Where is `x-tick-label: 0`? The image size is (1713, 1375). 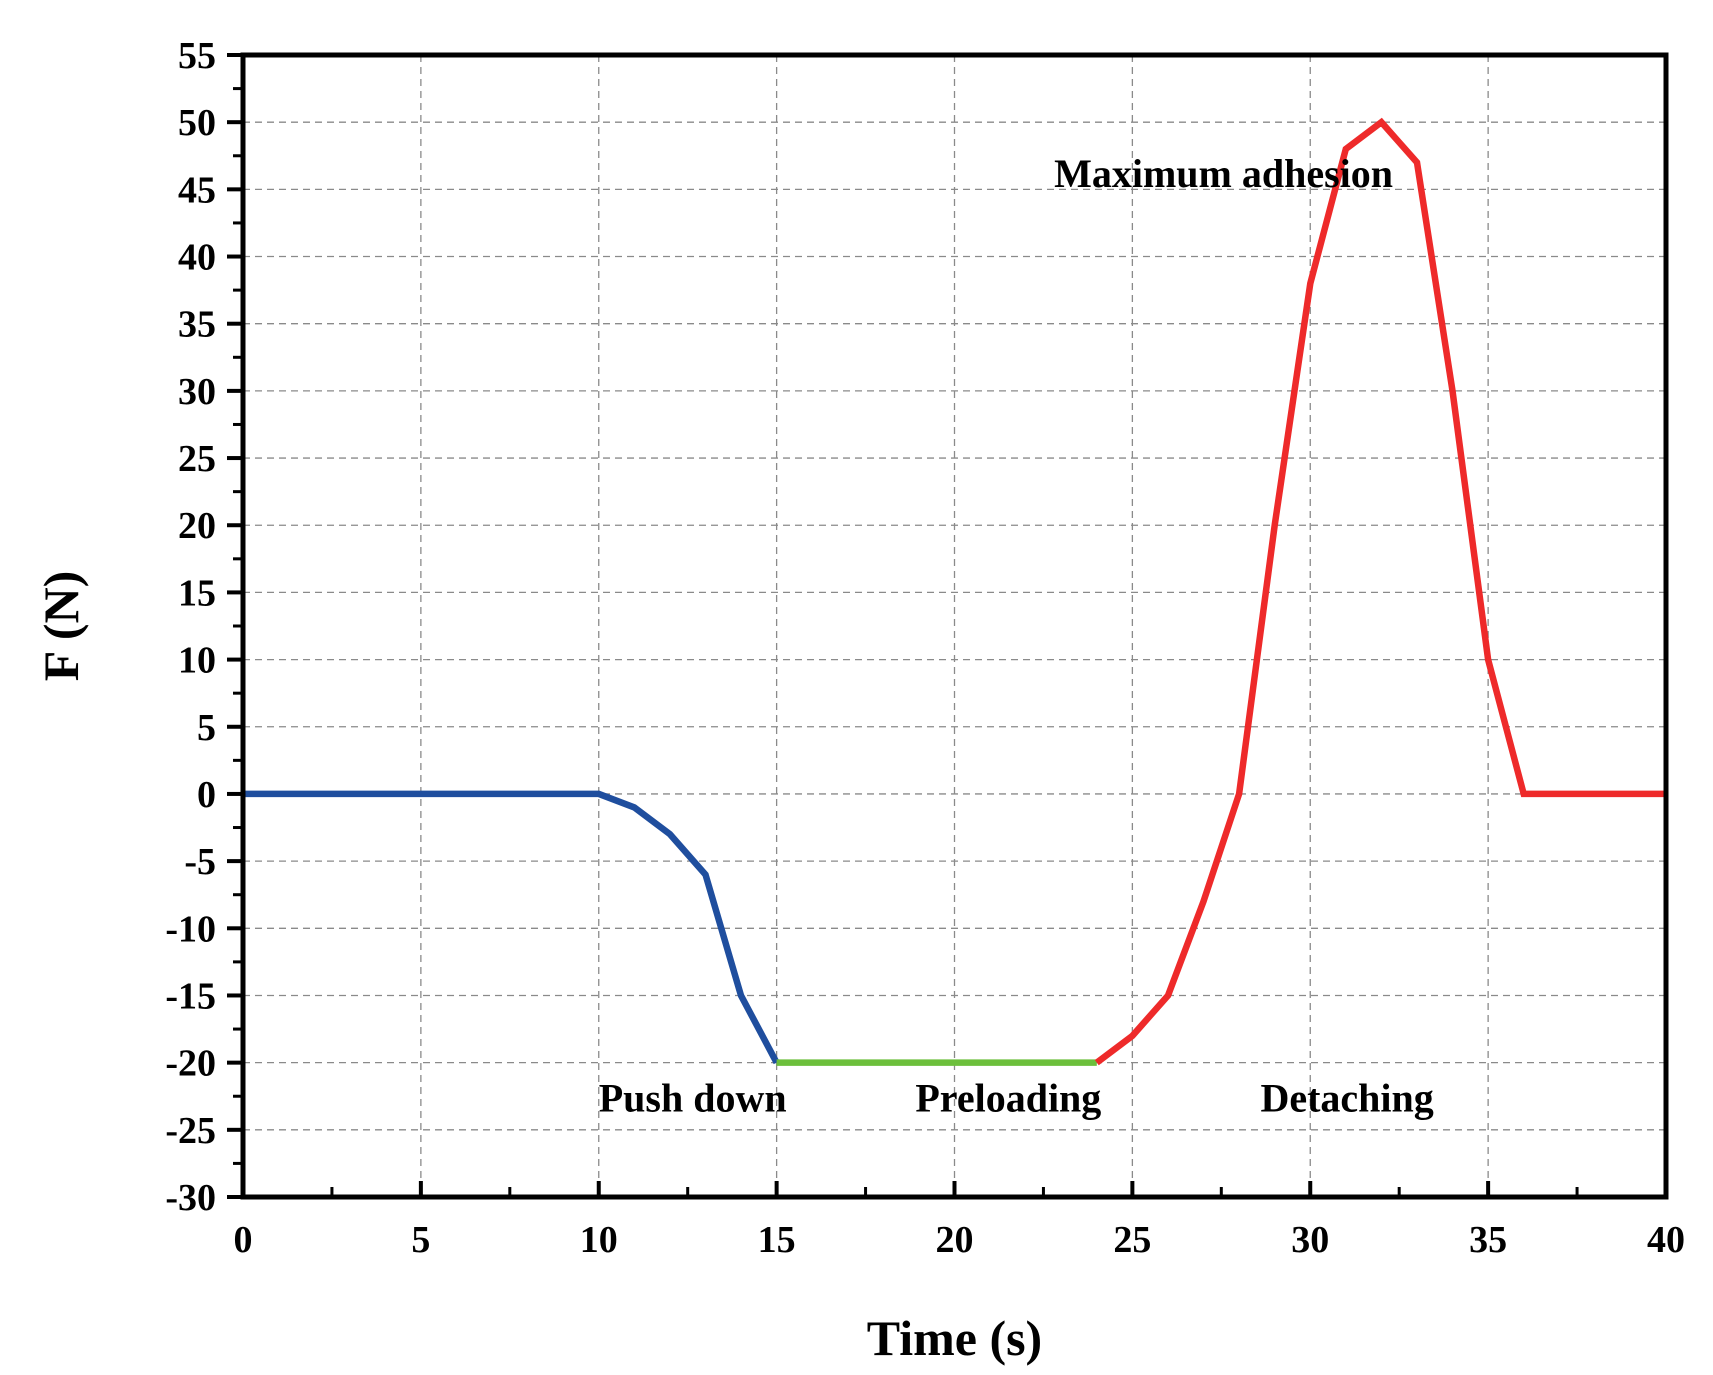 x-tick-label: 0 is located at coordinates (243, 1240).